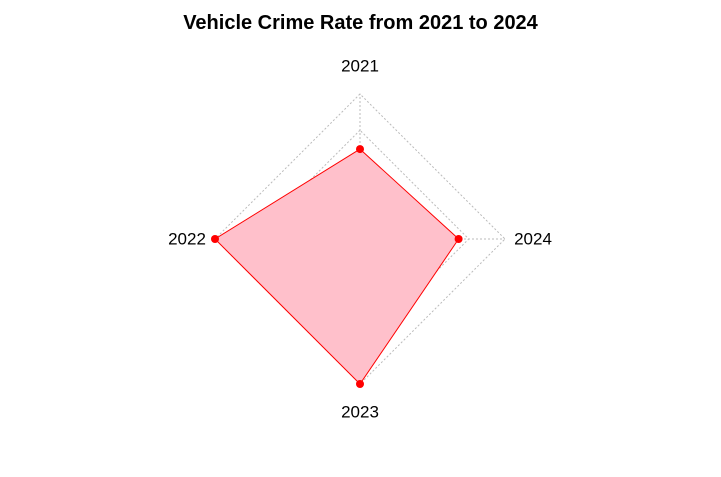 The height and width of the screenshot is (477, 721). Describe the element at coordinates (360, 66) in the screenshot. I see `axis-label: 2021` at that location.